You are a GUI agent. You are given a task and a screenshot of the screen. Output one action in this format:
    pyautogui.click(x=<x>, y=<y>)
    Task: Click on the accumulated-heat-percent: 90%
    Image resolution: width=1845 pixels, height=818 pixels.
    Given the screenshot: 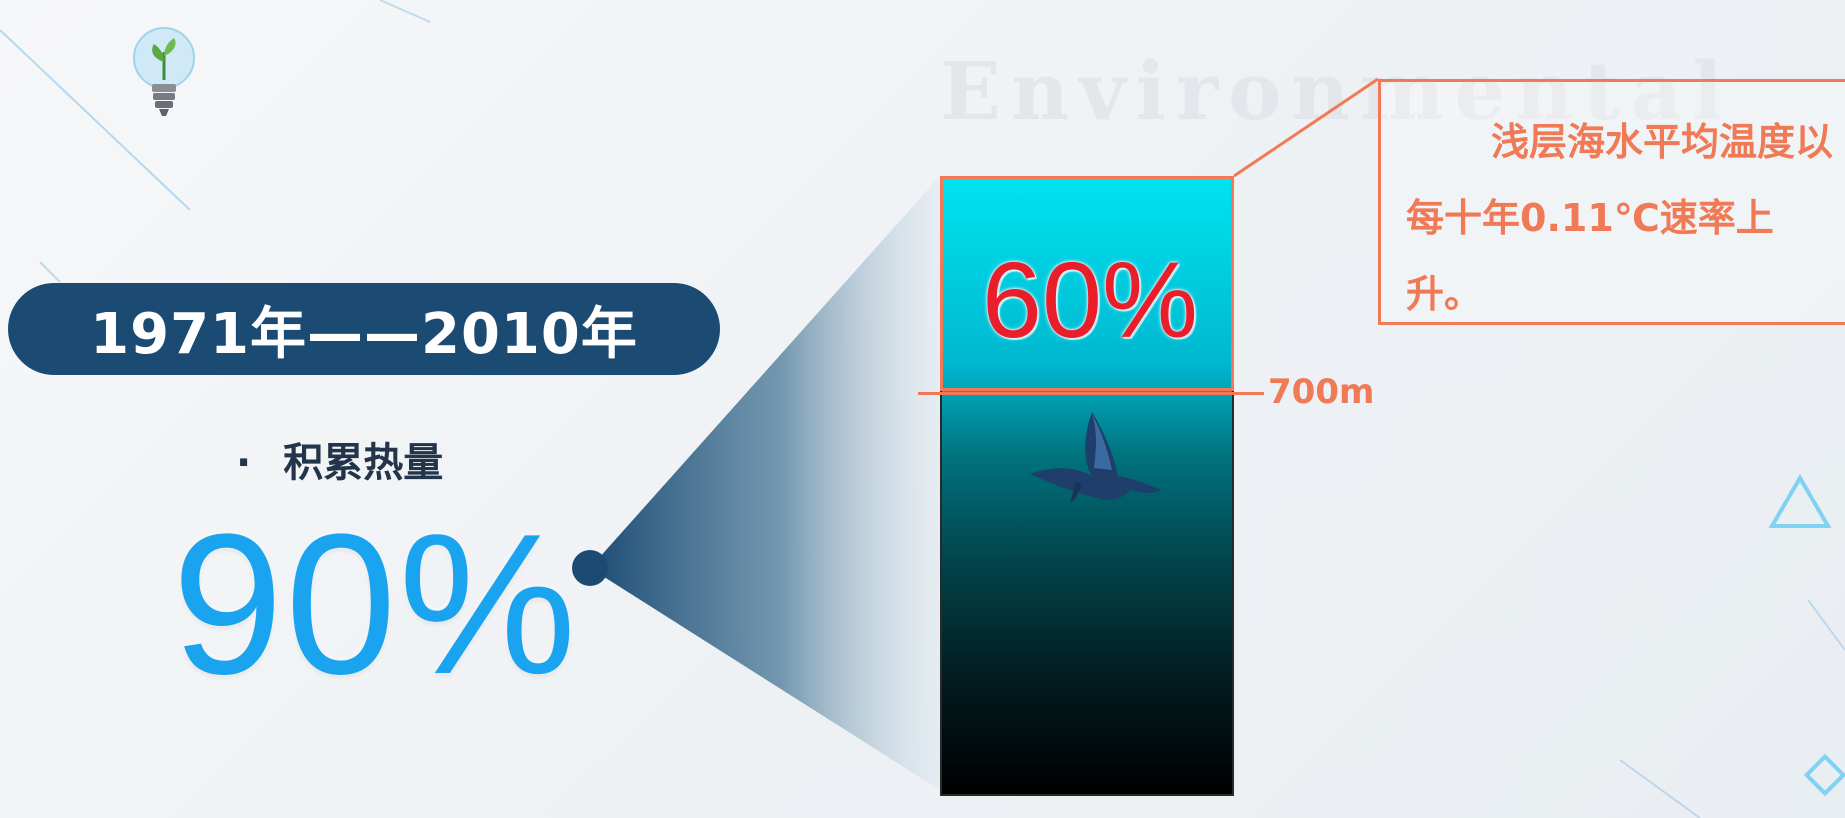 What is the action you would take?
    pyautogui.click(x=375, y=604)
    